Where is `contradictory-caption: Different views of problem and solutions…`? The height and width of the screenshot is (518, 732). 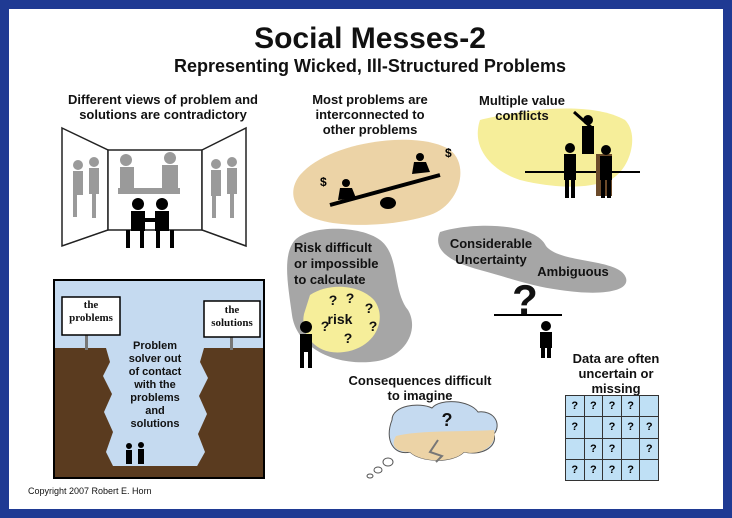 contradictory-caption: Different views of problem and solutions… is located at coordinates (163, 107).